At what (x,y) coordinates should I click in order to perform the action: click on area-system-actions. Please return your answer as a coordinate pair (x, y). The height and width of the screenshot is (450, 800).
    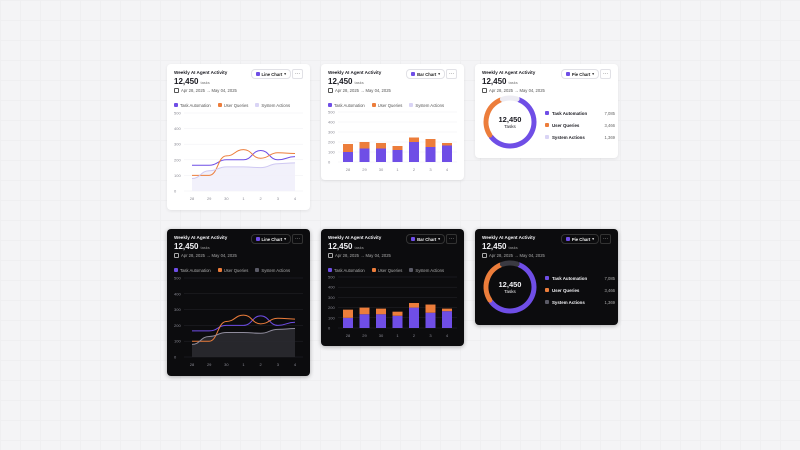
    Looking at the image, I should click on (243, 342).